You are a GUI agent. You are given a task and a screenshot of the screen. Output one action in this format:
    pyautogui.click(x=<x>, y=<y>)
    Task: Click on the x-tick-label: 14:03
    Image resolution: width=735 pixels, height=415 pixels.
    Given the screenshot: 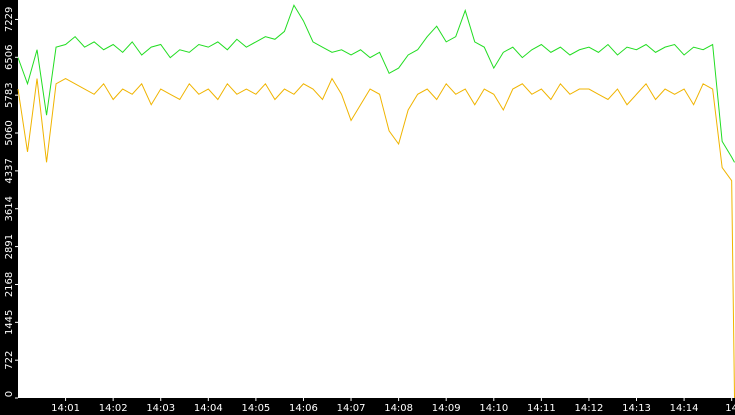 What is the action you would take?
    pyautogui.click(x=160, y=408)
    